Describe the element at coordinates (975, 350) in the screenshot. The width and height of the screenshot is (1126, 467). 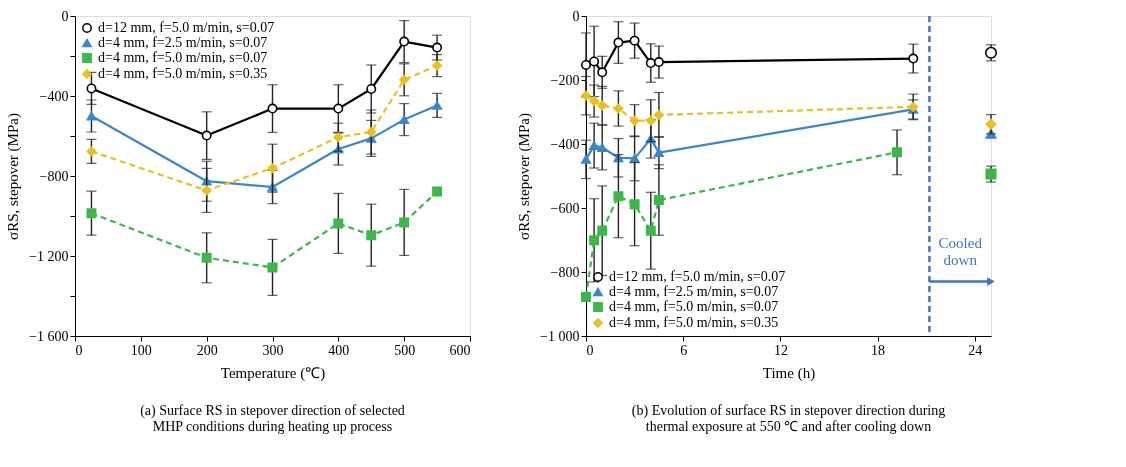
I see `x-tick-label: 24` at that location.